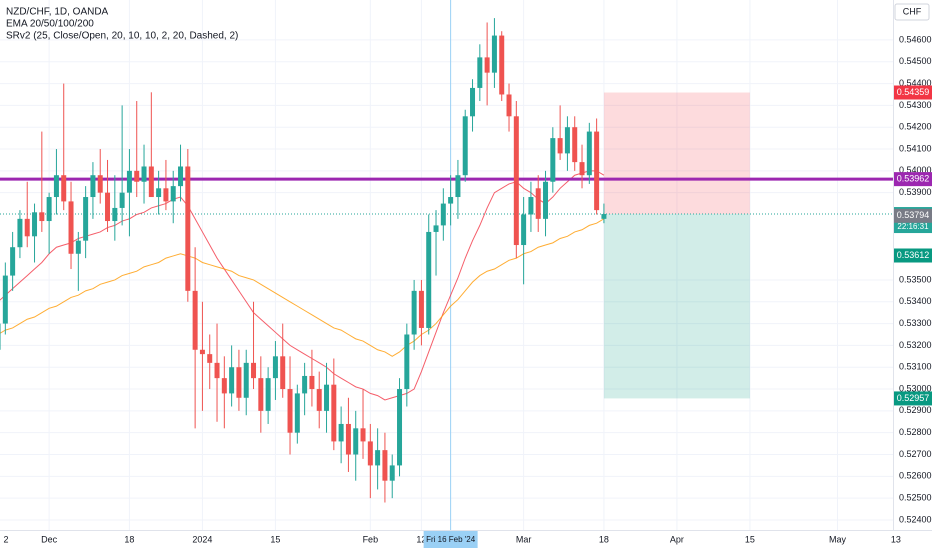  I want to click on y-tick-label: 0.53100, so click(915, 367).